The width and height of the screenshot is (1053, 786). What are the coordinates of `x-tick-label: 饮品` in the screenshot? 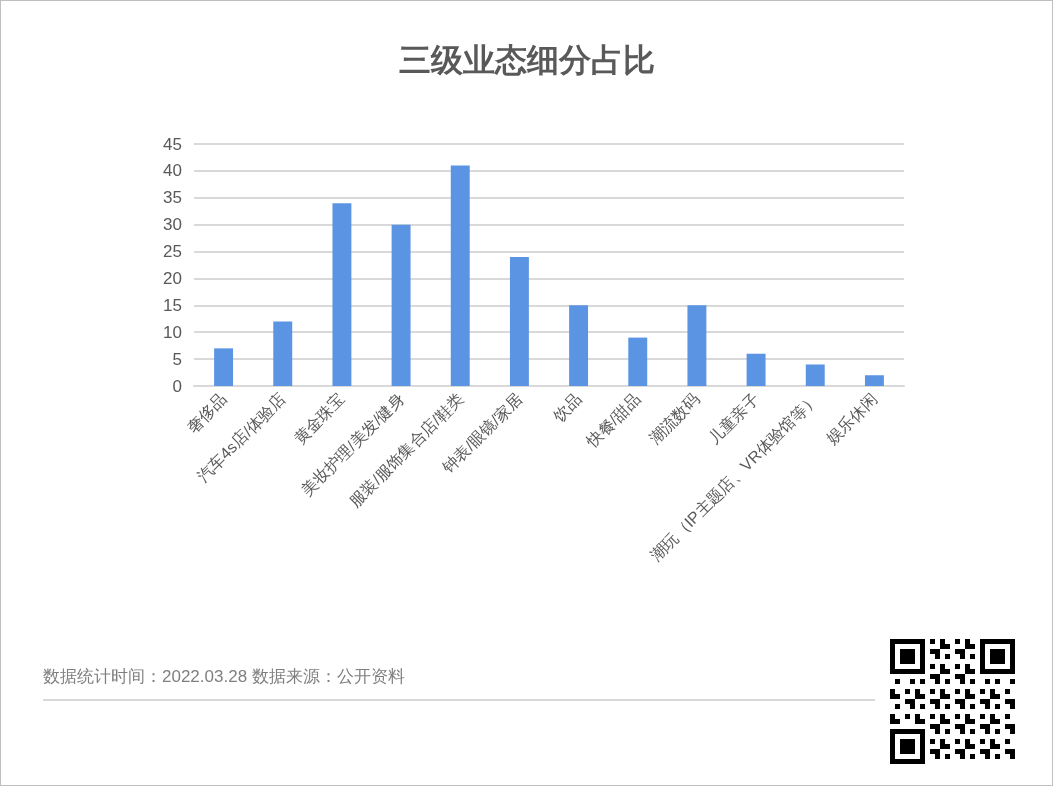 It's located at (567, 407).